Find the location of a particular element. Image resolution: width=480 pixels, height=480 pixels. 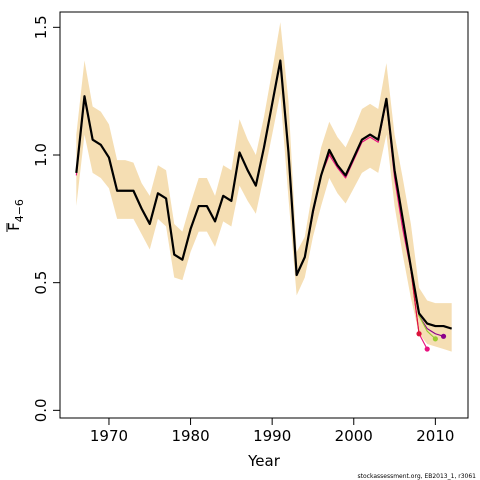

y-tick-label: 1.5 is located at coordinates (41, 27).